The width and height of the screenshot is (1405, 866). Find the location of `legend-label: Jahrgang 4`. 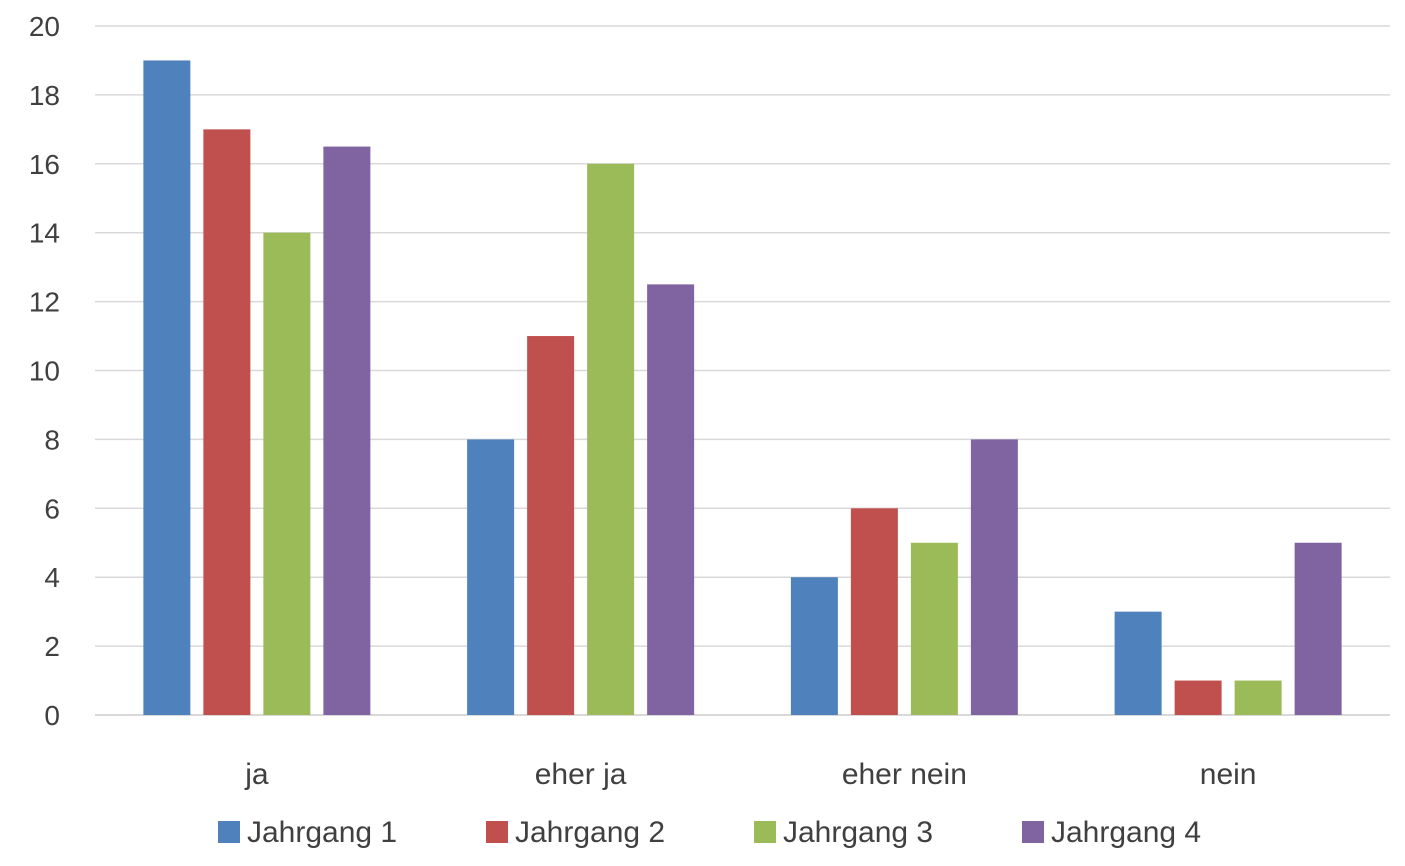

legend-label: Jahrgang 4 is located at coordinates (1126, 832).